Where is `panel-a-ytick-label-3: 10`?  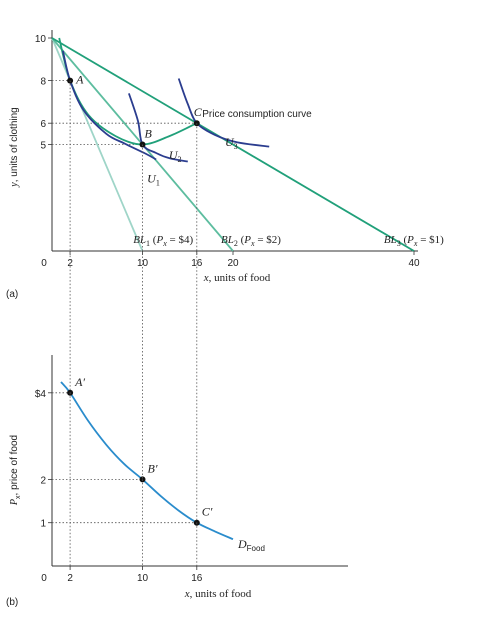
panel-a-ytick-label-3: 10 is located at coordinates (41, 39).